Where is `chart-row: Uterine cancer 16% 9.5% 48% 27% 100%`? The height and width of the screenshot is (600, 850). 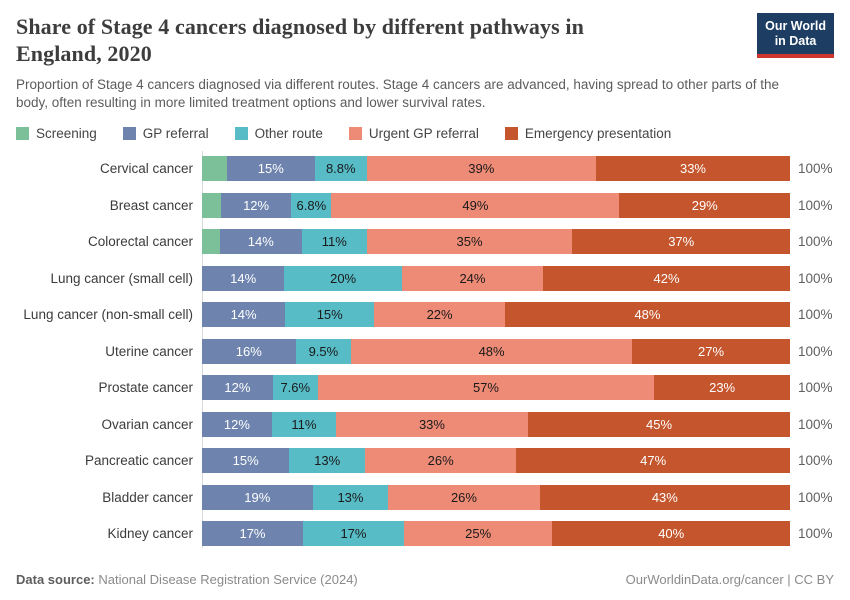
chart-row: Uterine cancer 16% 9.5% 48% 27% 100% is located at coordinates (425, 351).